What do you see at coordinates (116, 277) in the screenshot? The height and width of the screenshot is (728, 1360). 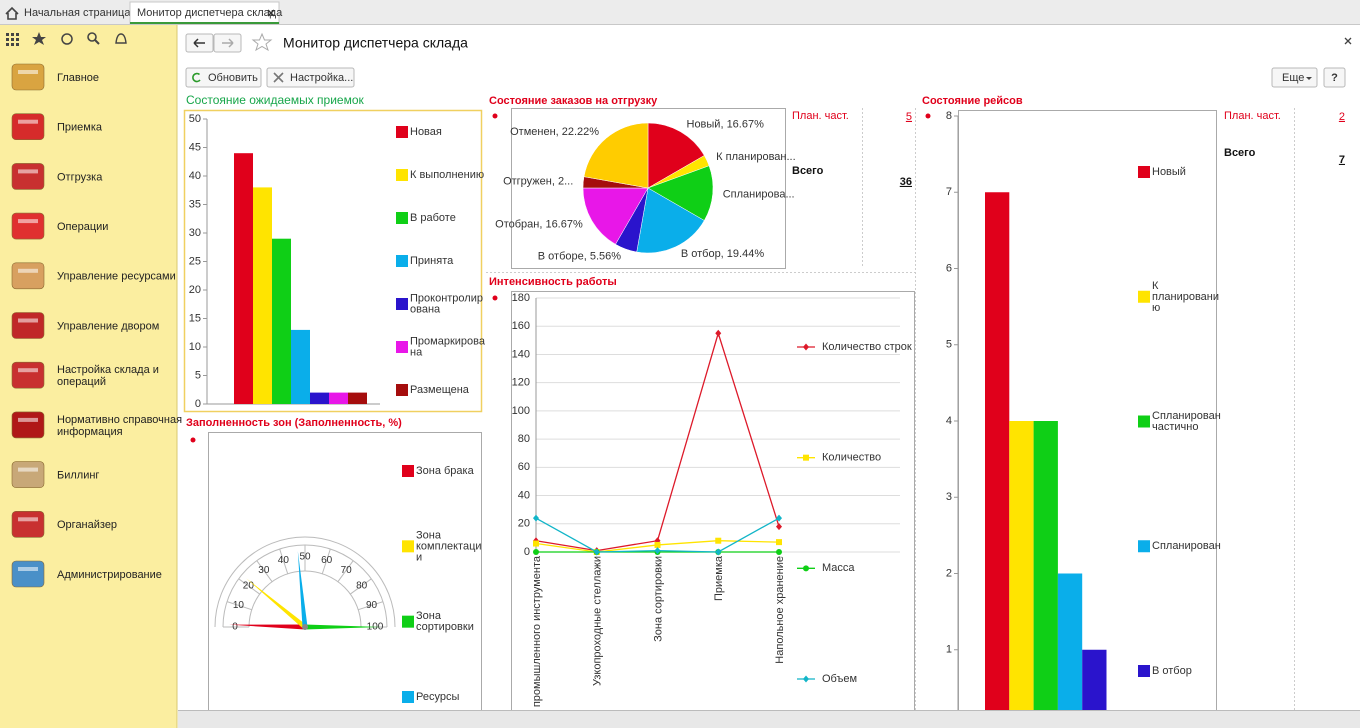 I see `nav-item: Управление ресурсами` at bounding box center [116, 277].